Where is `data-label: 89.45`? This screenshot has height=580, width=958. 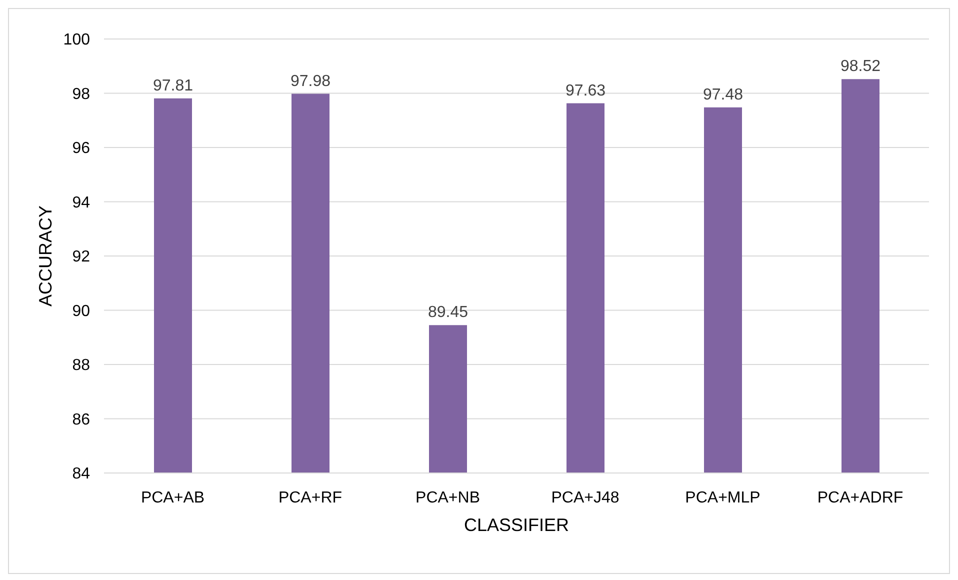
data-label: 89.45 is located at coordinates (448, 313).